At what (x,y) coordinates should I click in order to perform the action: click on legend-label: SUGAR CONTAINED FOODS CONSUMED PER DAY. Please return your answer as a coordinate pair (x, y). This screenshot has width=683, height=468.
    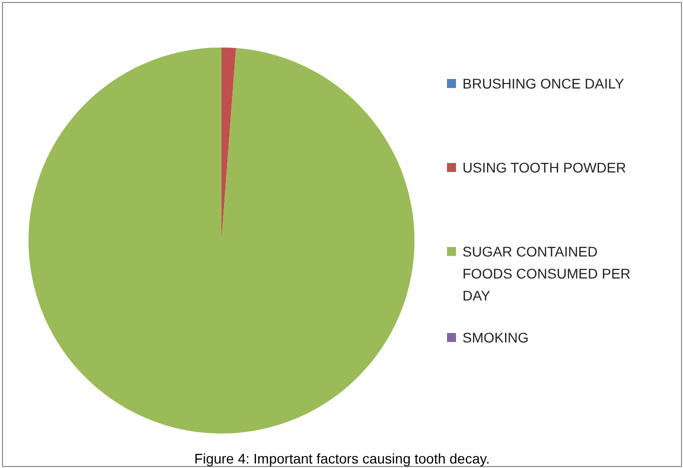
    Looking at the image, I should click on (546, 274).